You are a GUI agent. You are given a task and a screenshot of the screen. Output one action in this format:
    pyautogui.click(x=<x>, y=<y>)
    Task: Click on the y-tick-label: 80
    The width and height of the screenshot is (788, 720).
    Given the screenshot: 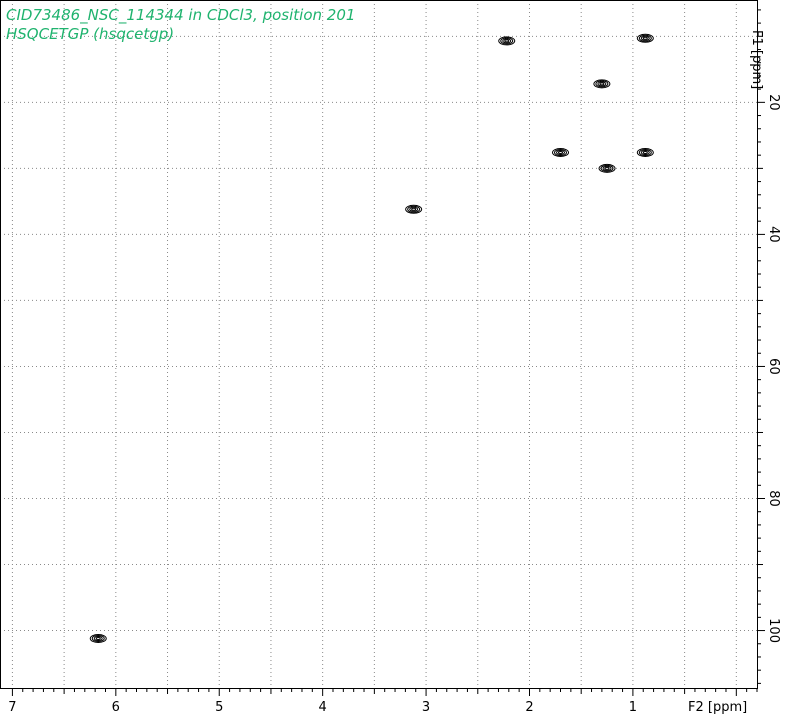 What is the action you would take?
    pyautogui.click(x=773, y=498)
    